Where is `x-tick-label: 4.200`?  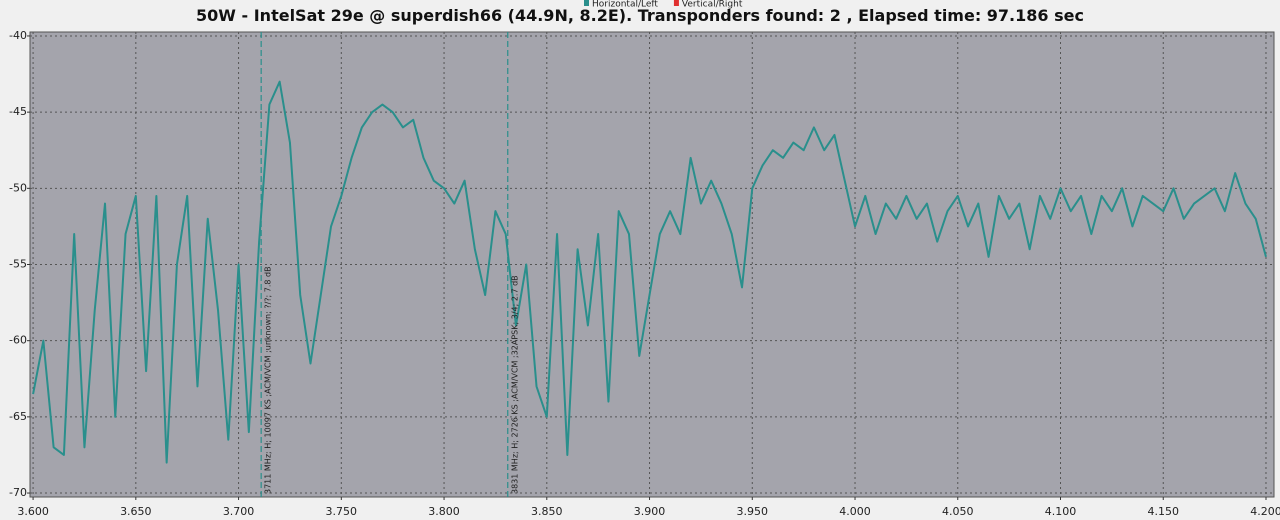
x-tick-label: 4.200 is located at coordinates (1265, 511).